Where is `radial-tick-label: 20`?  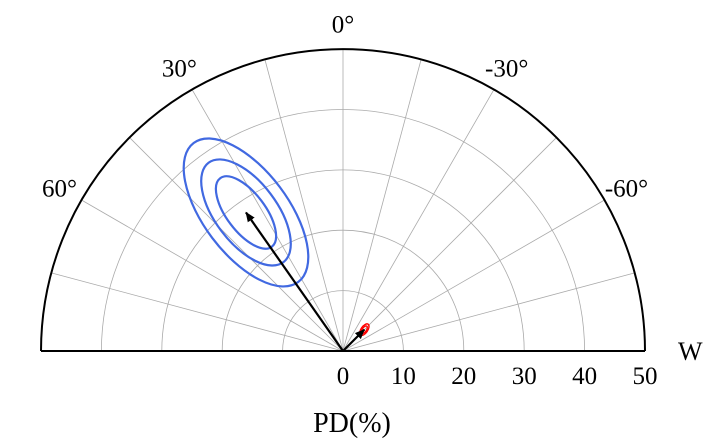
radial-tick-label: 20 is located at coordinates (463, 376).